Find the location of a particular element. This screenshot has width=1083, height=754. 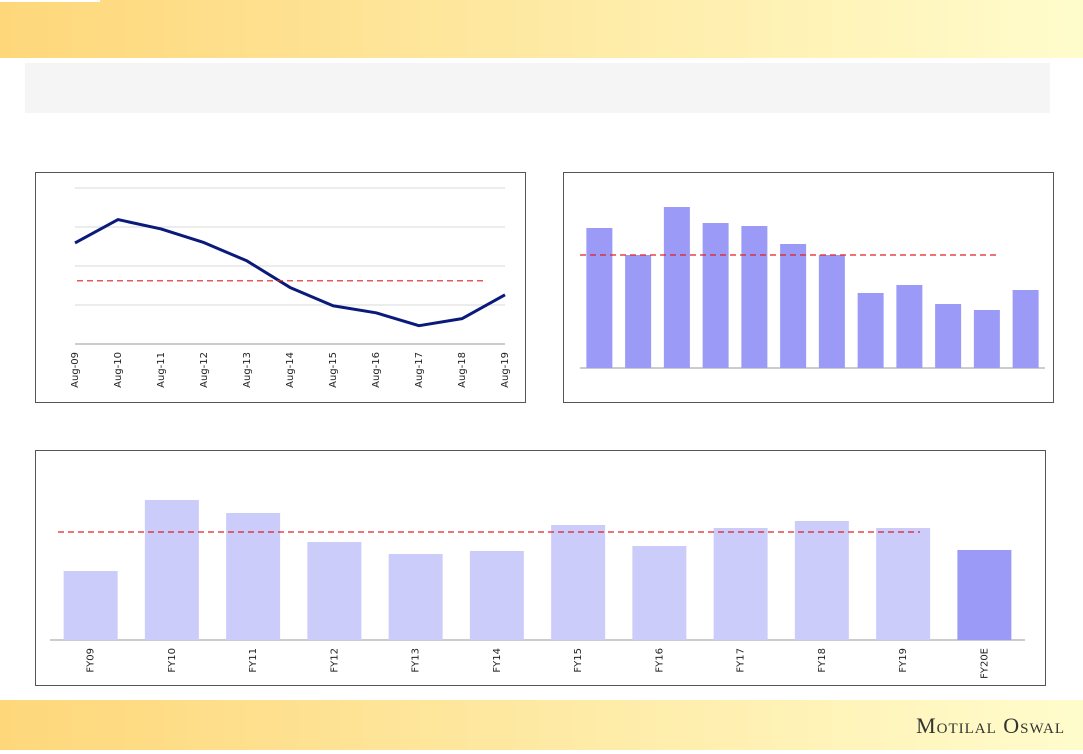

x-tick-label: FY12 is located at coordinates (334, 660).